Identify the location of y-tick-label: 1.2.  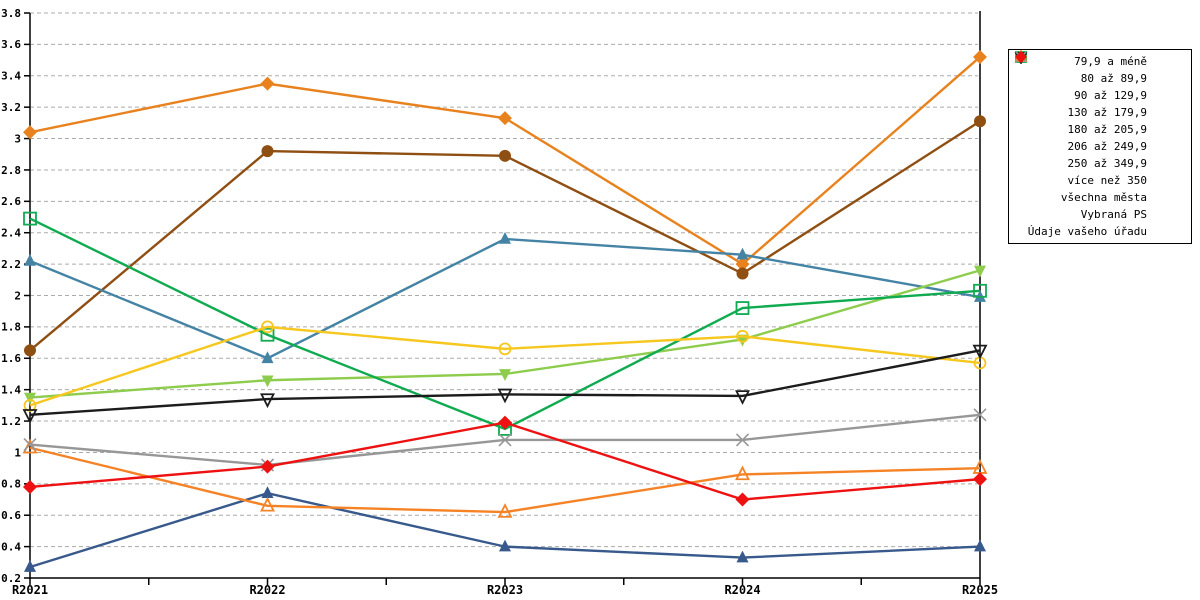
(11, 421).